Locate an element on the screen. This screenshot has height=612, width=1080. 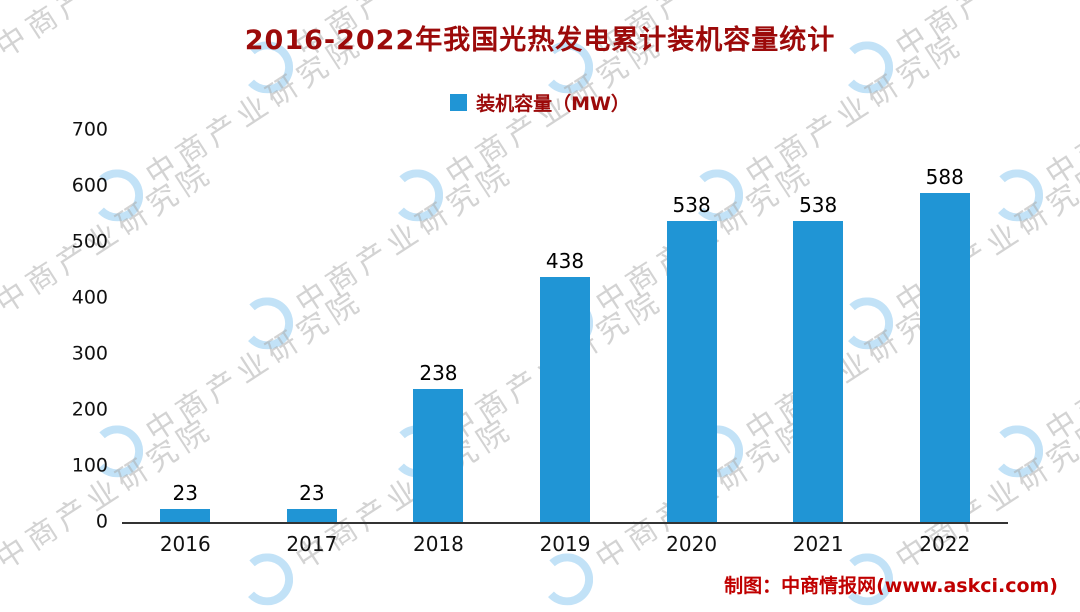
bar-slot: 23 2016 is located at coordinates (185, 342).